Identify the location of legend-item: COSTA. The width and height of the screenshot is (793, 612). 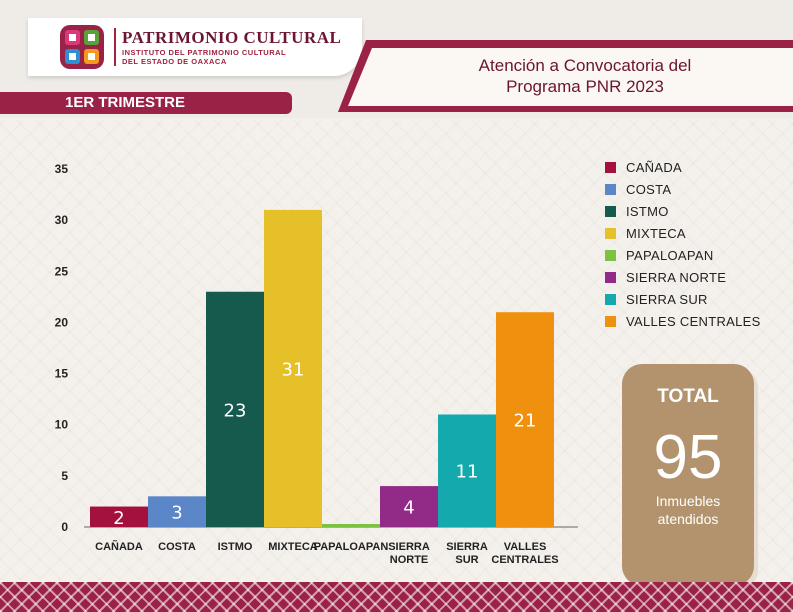
(683, 189).